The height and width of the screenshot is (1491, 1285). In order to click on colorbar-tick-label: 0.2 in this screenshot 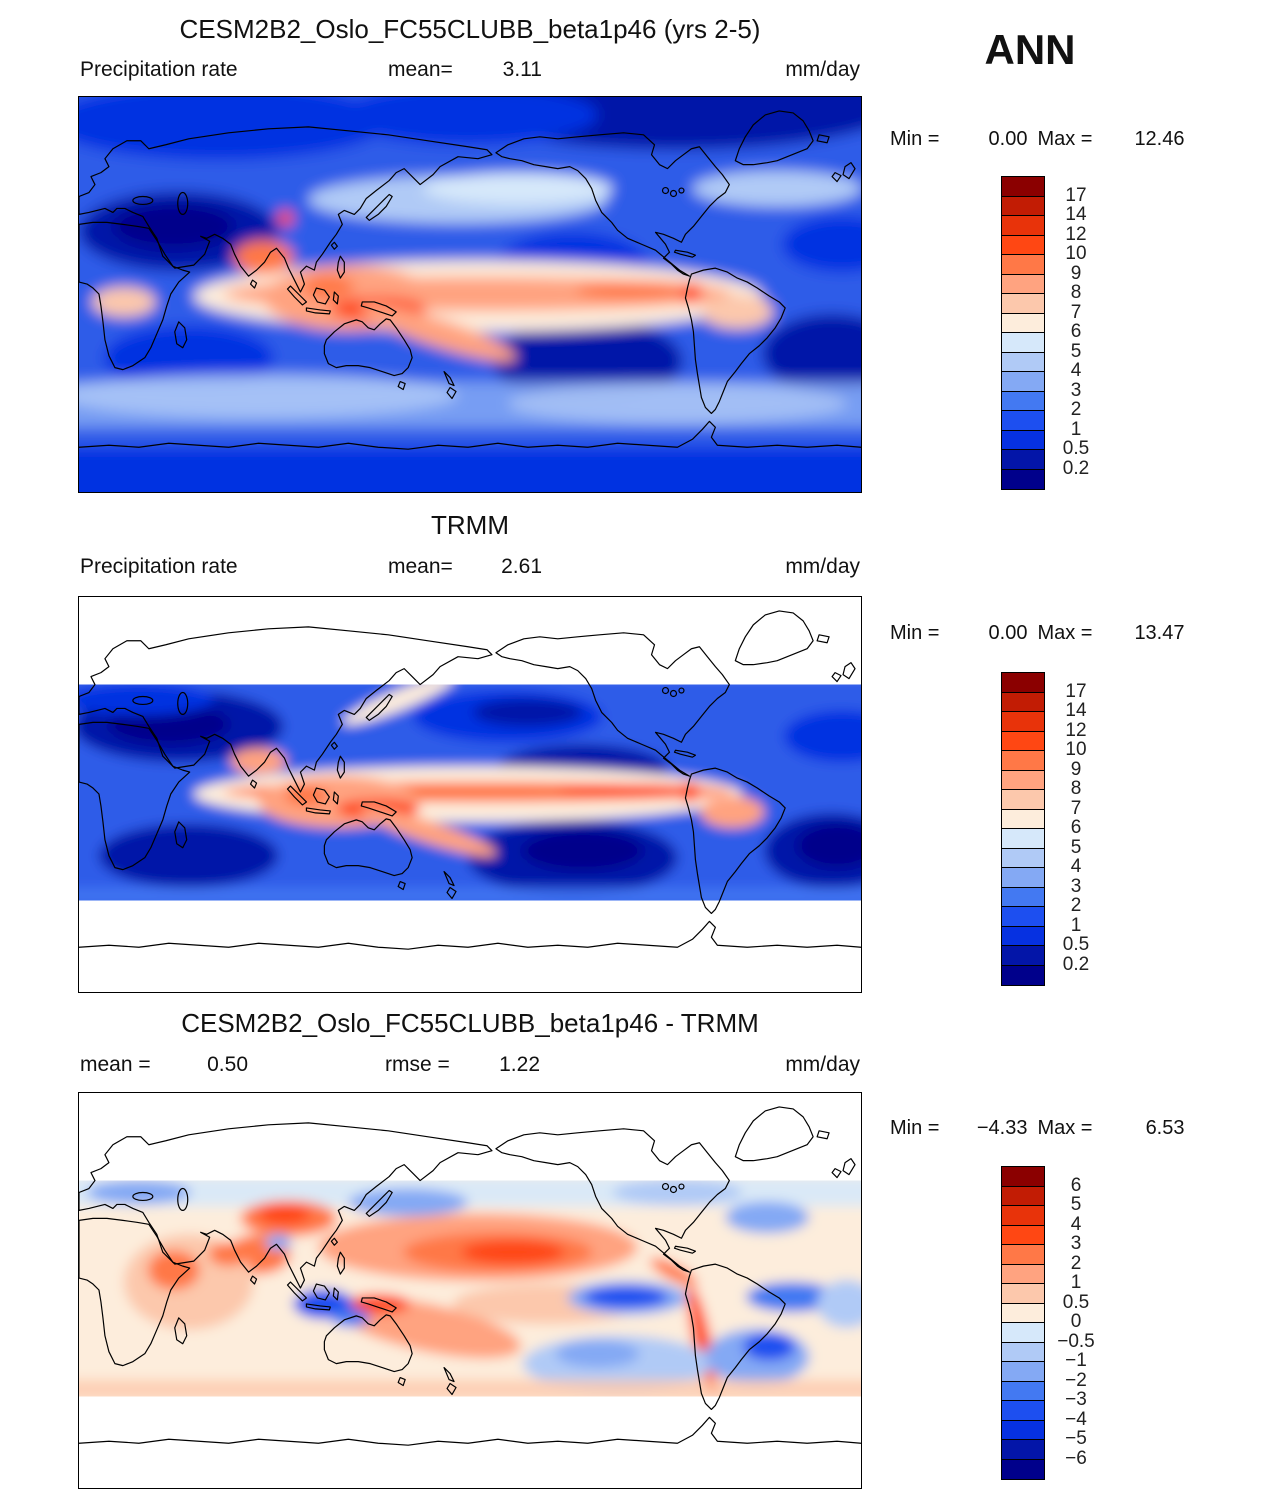, I will do `click(1076, 468)`.